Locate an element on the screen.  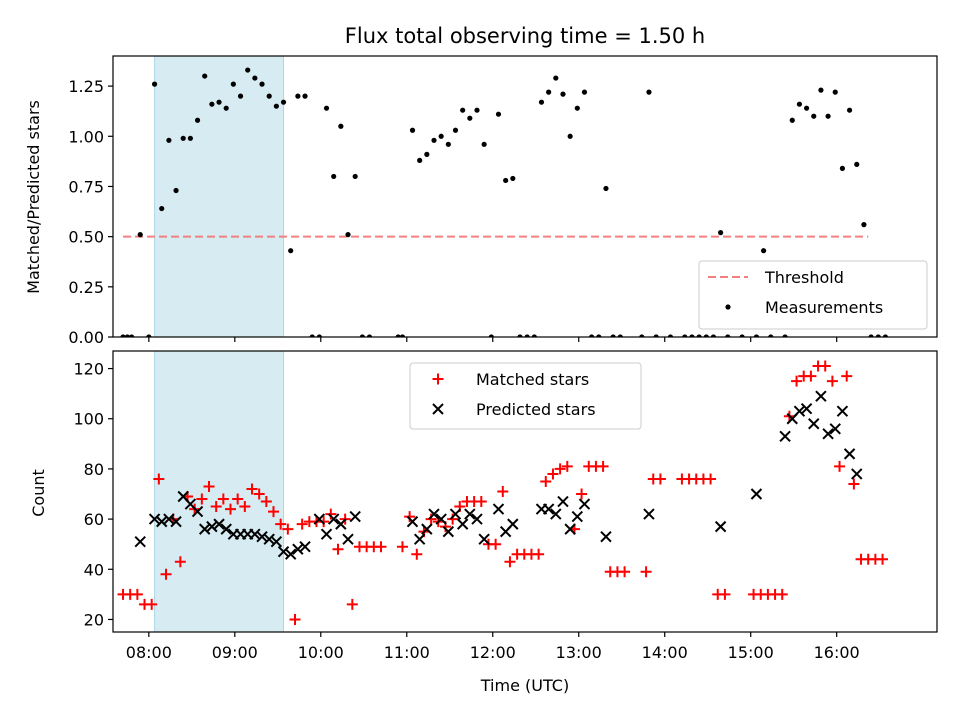
bottom-y-axis-label: Count is located at coordinates (38, 493).